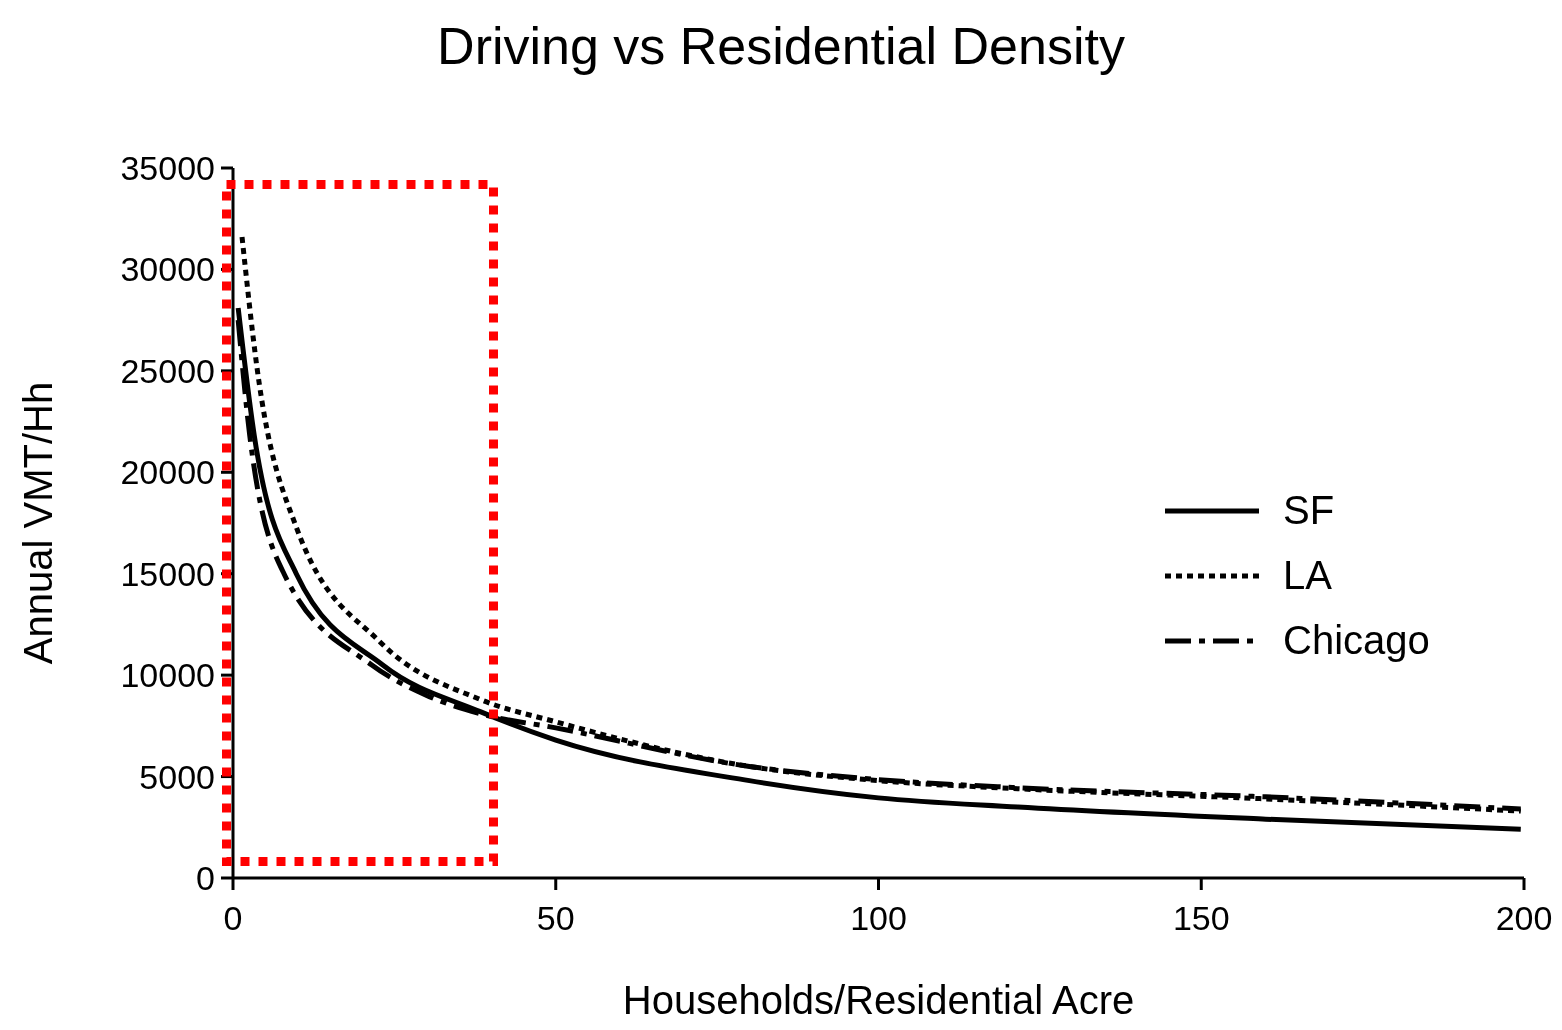 The height and width of the screenshot is (1030, 1562). What do you see at coordinates (1201, 918) in the screenshot?
I see `x-tick-label: 150` at bounding box center [1201, 918].